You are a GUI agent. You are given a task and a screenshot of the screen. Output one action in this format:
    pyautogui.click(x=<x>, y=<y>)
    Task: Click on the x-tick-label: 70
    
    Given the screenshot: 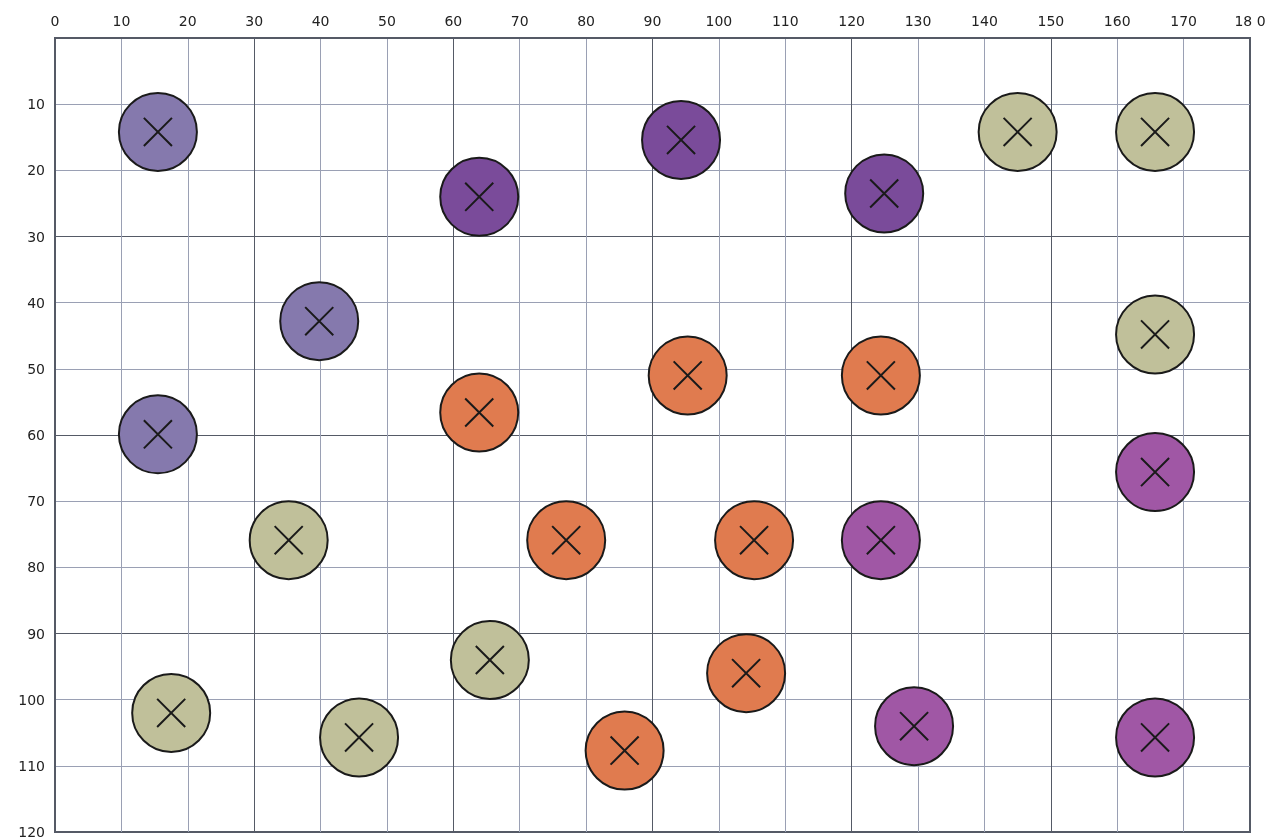 What is the action you would take?
    pyautogui.click(x=519, y=21)
    